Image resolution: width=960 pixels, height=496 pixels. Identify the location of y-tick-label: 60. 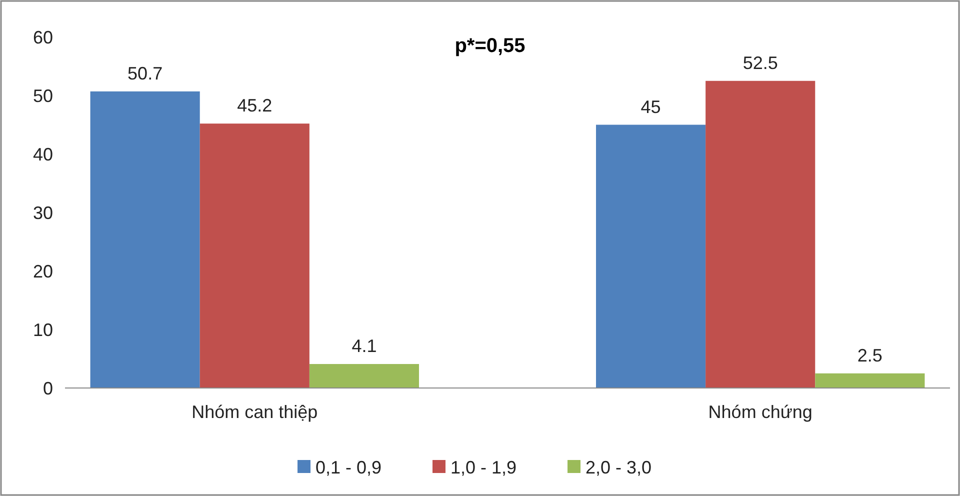
(42, 37).